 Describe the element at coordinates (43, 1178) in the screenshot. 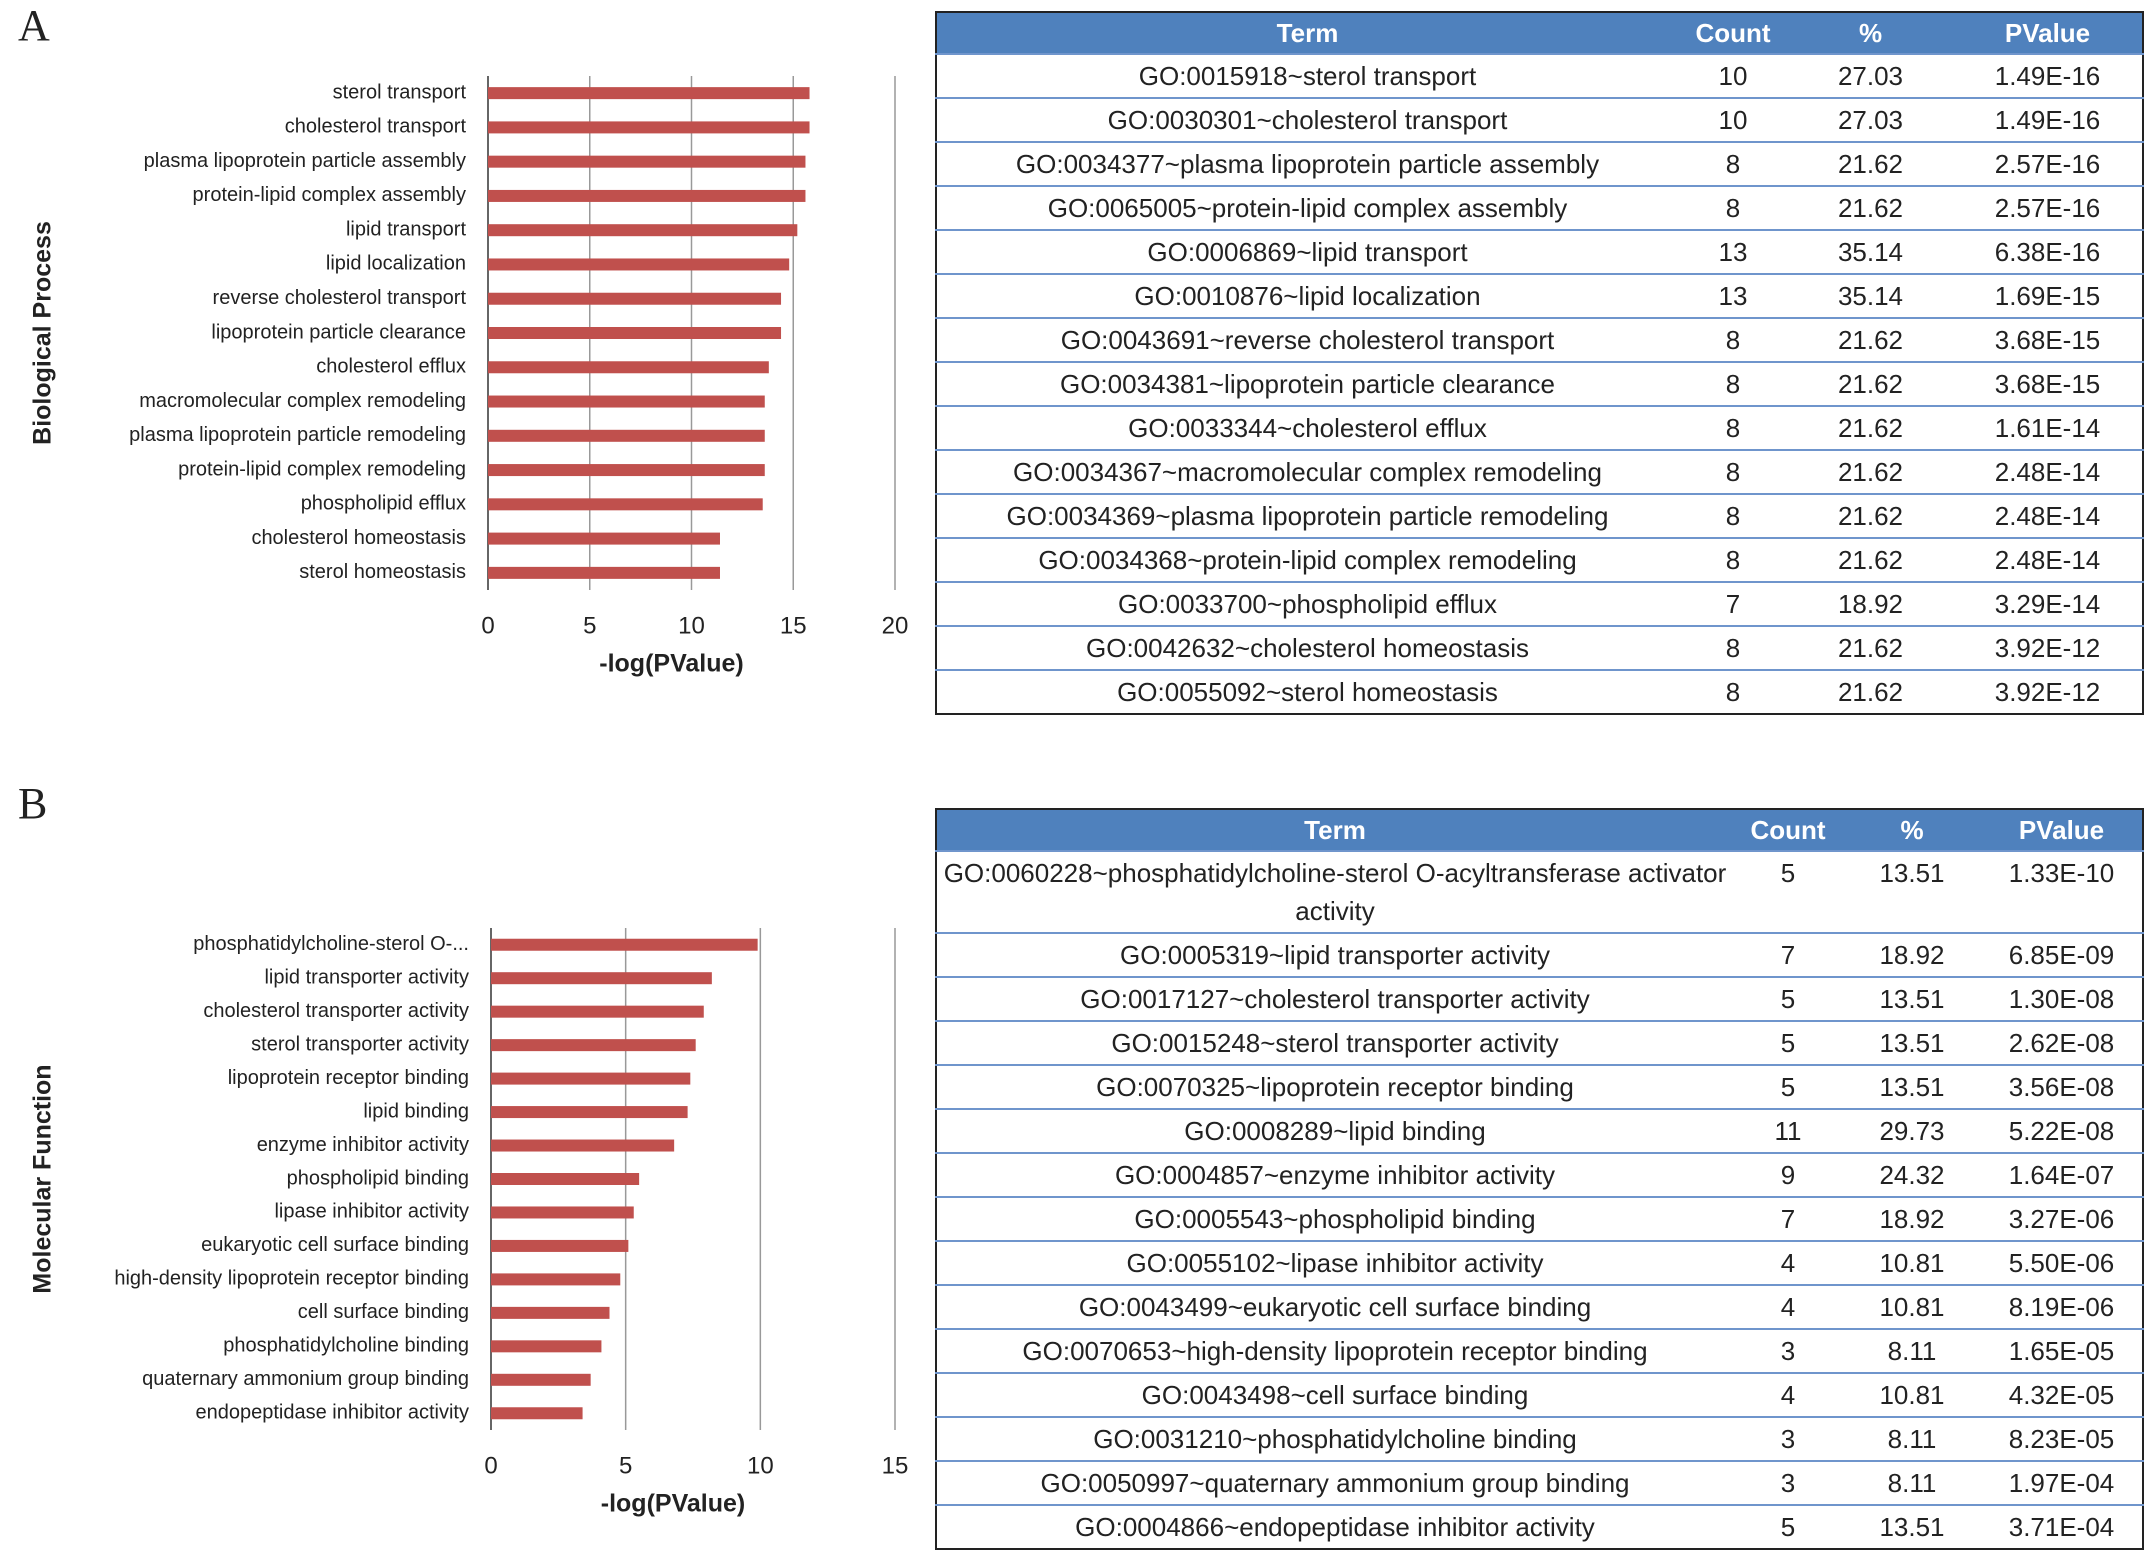

I see `y-axis-label: Molecular Function` at that location.